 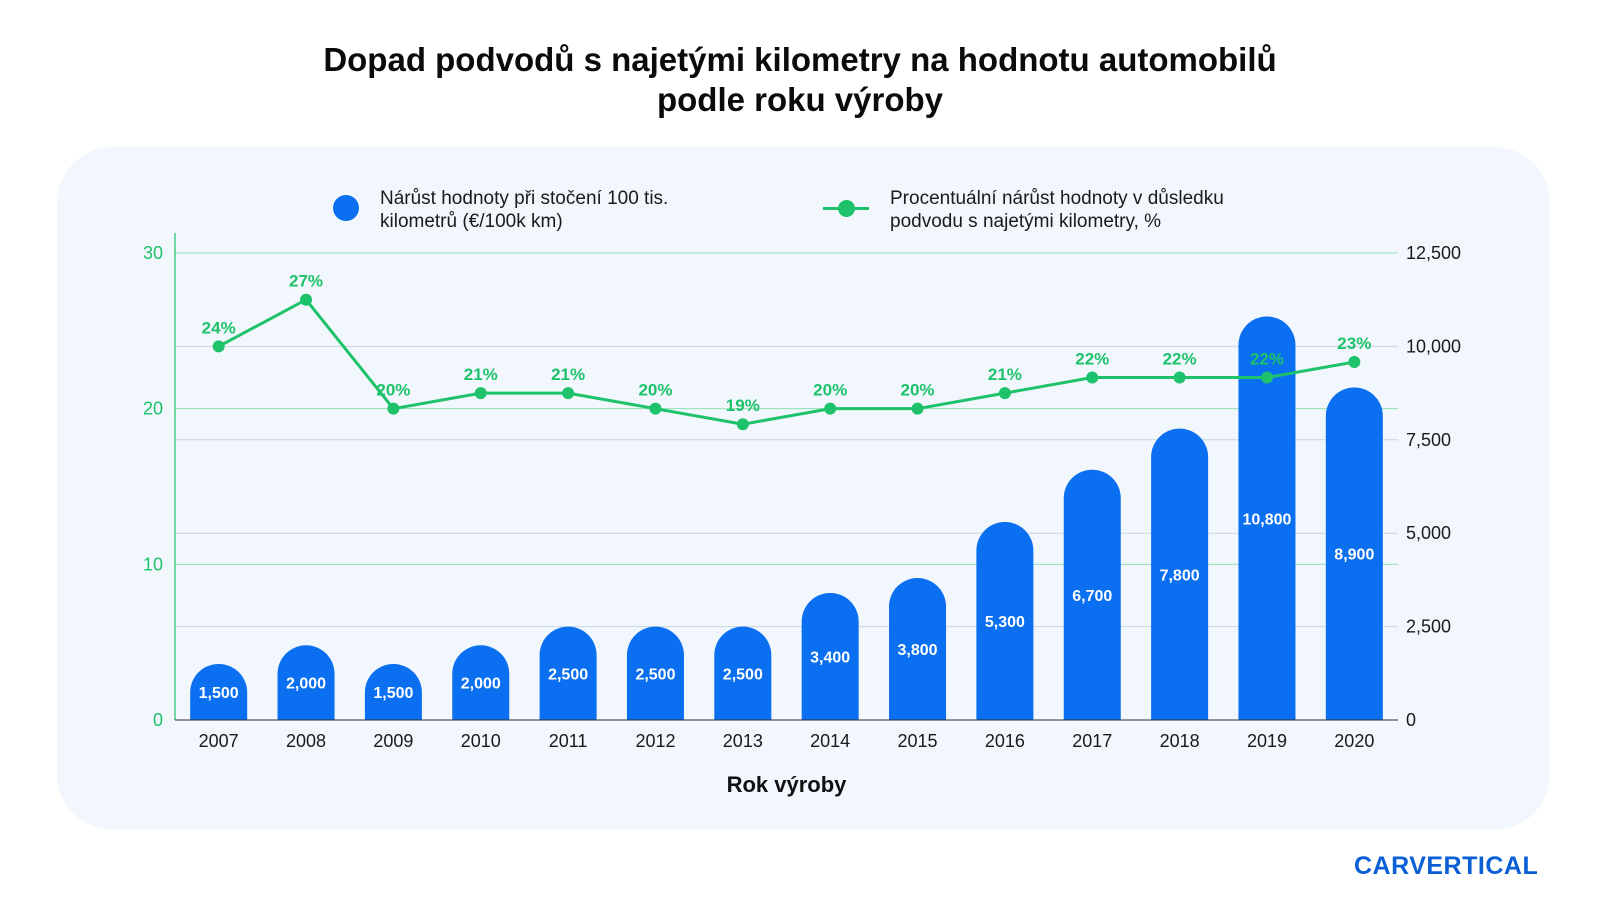 What do you see at coordinates (1180, 741) in the screenshot?
I see `x-axis-tick-label: 2018` at bounding box center [1180, 741].